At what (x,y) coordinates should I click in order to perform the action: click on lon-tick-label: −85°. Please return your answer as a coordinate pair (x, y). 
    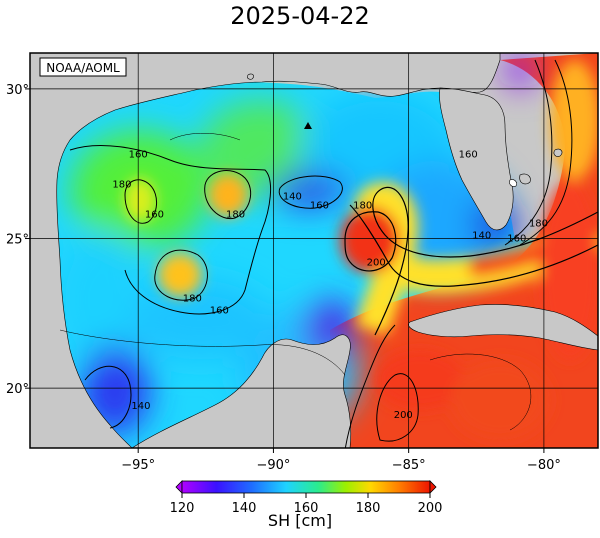
    Looking at the image, I should click on (409, 465).